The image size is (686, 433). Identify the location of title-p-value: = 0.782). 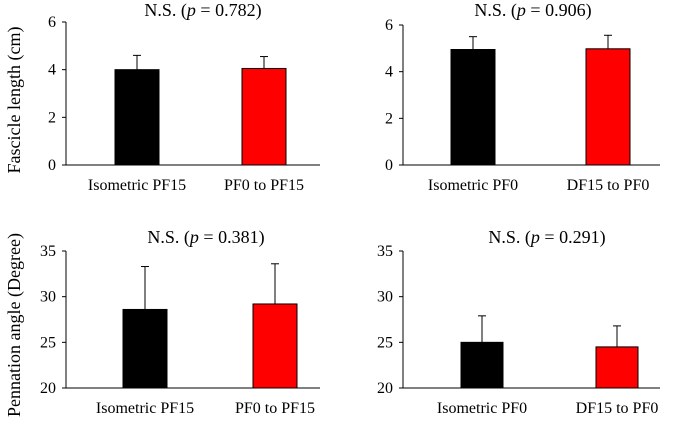
(229, 10).